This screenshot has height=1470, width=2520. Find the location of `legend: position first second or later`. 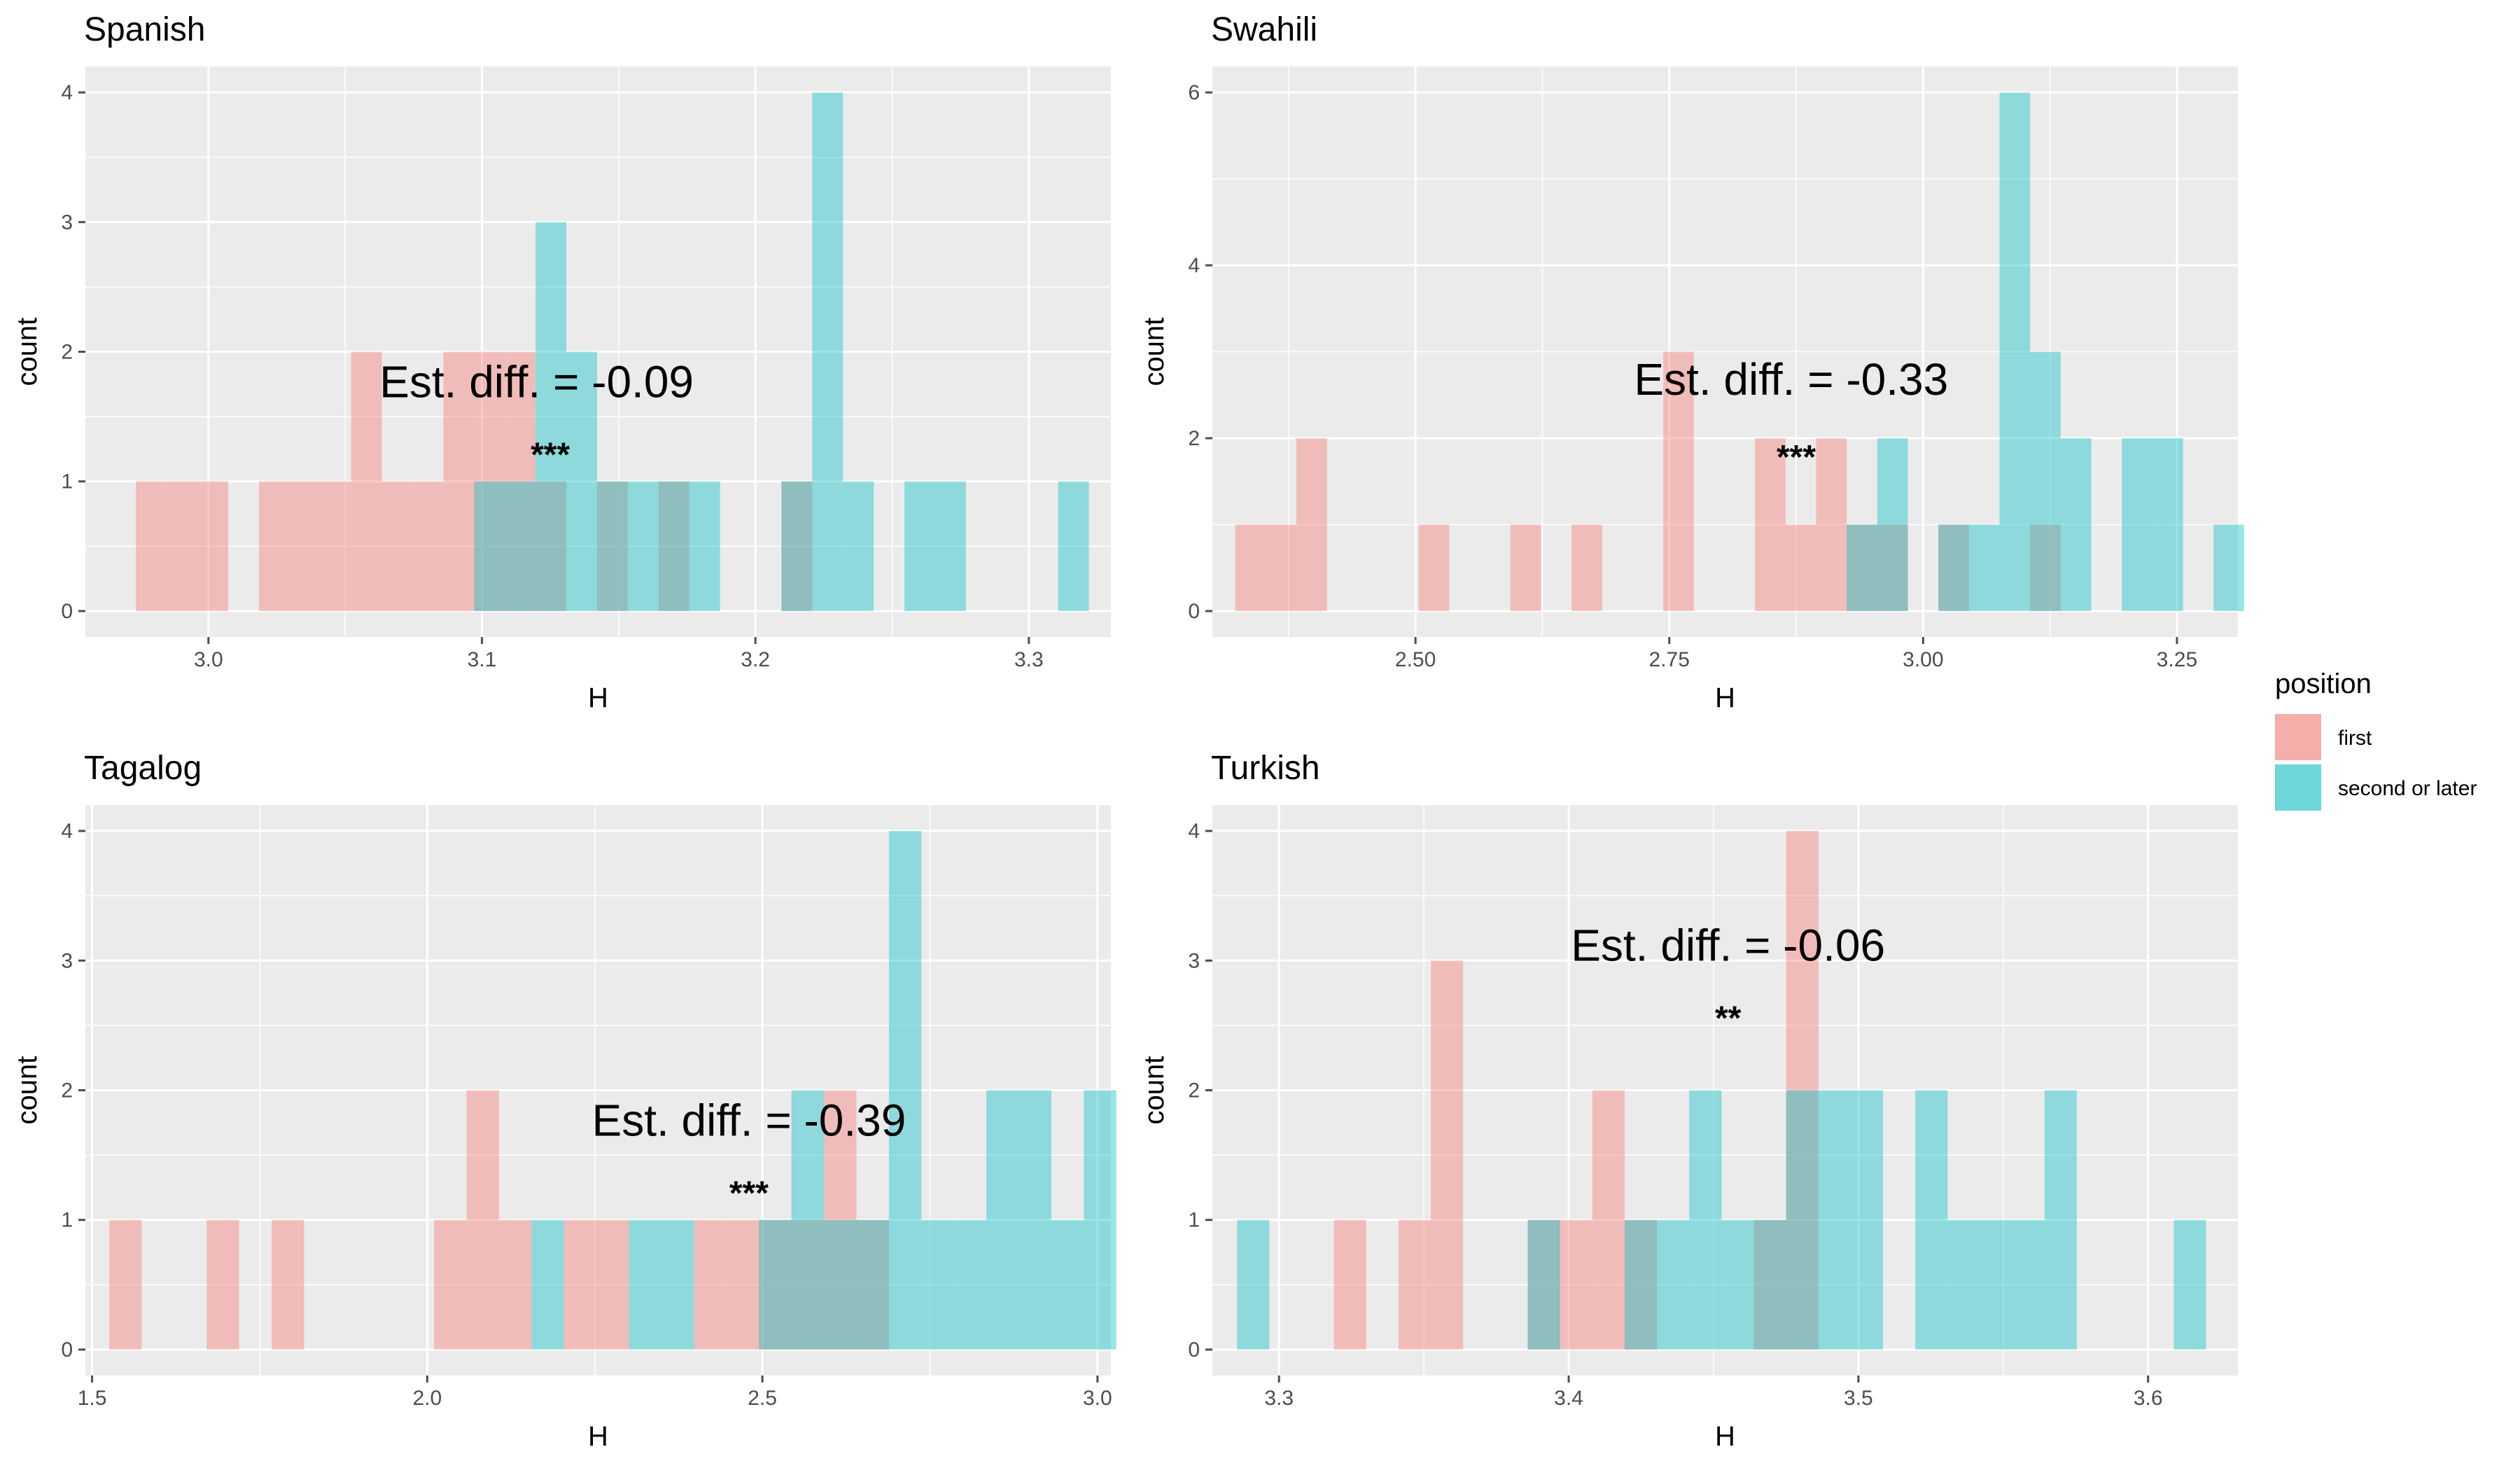

legend: position first second or later is located at coordinates (2376, 739).